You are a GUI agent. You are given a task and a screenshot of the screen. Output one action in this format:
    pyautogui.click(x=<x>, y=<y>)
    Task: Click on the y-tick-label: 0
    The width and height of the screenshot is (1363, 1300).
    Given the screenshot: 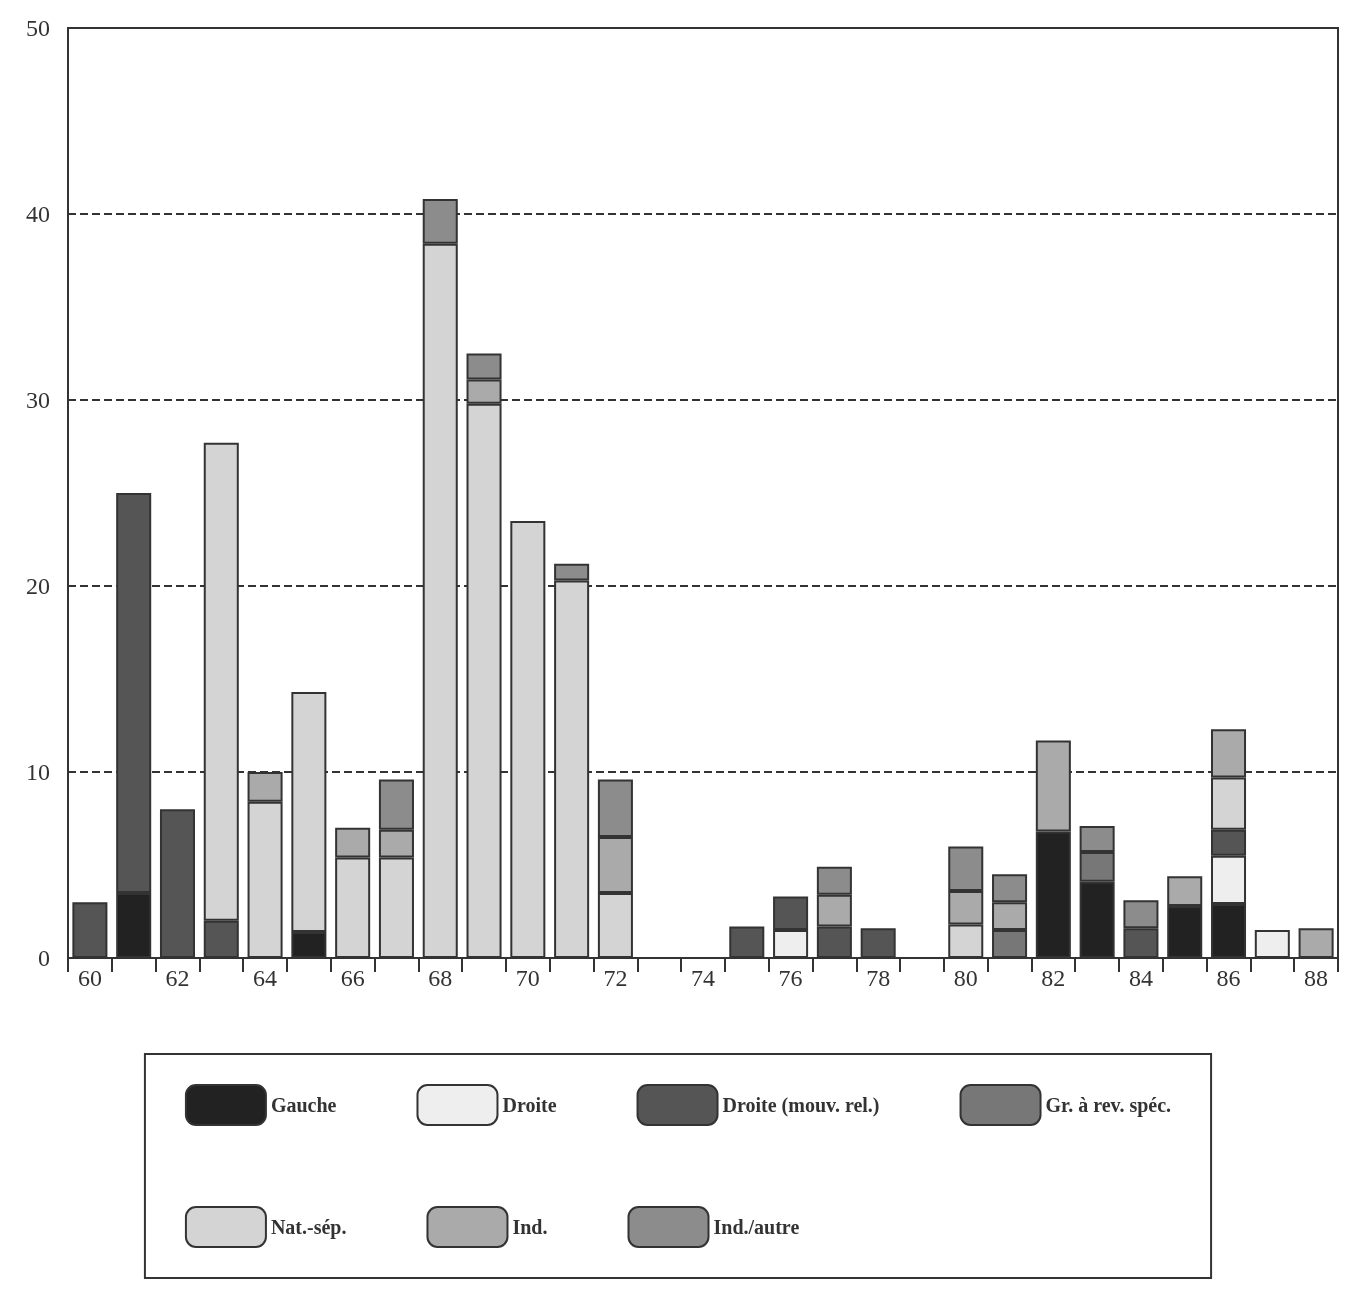 What is the action you would take?
    pyautogui.click(x=44, y=958)
    